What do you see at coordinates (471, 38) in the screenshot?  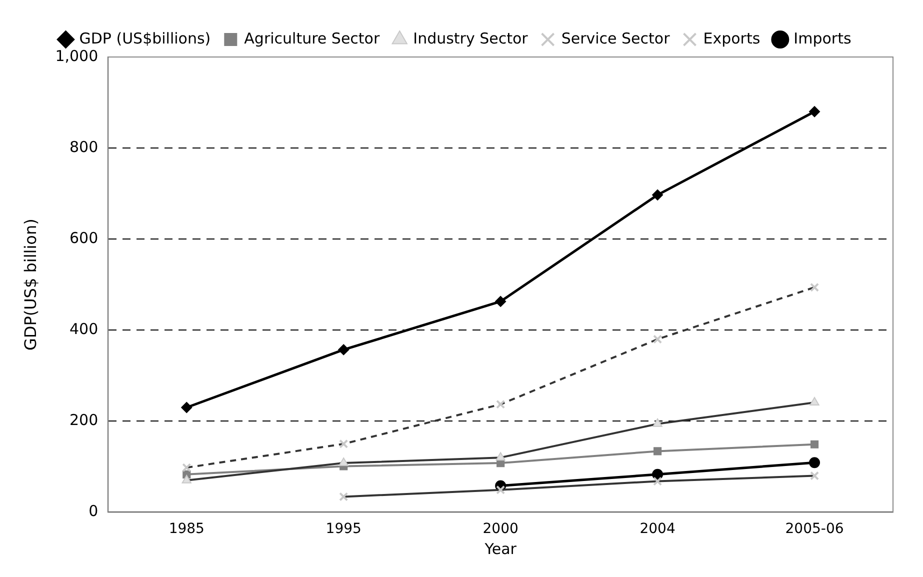 I see `legend-label: Industry Sector` at bounding box center [471, 38].